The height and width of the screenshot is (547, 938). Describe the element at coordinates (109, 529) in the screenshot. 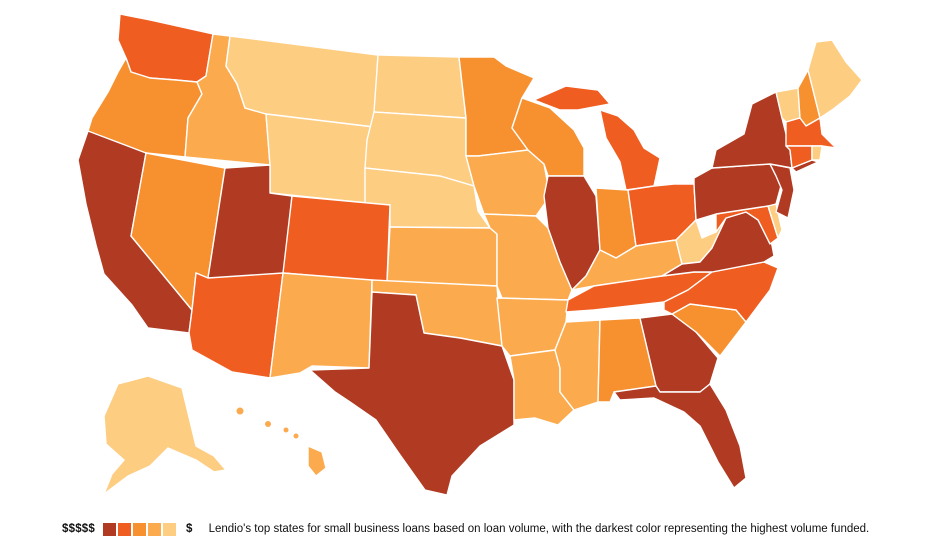

I see `legend-swatch-tier1` at that location.